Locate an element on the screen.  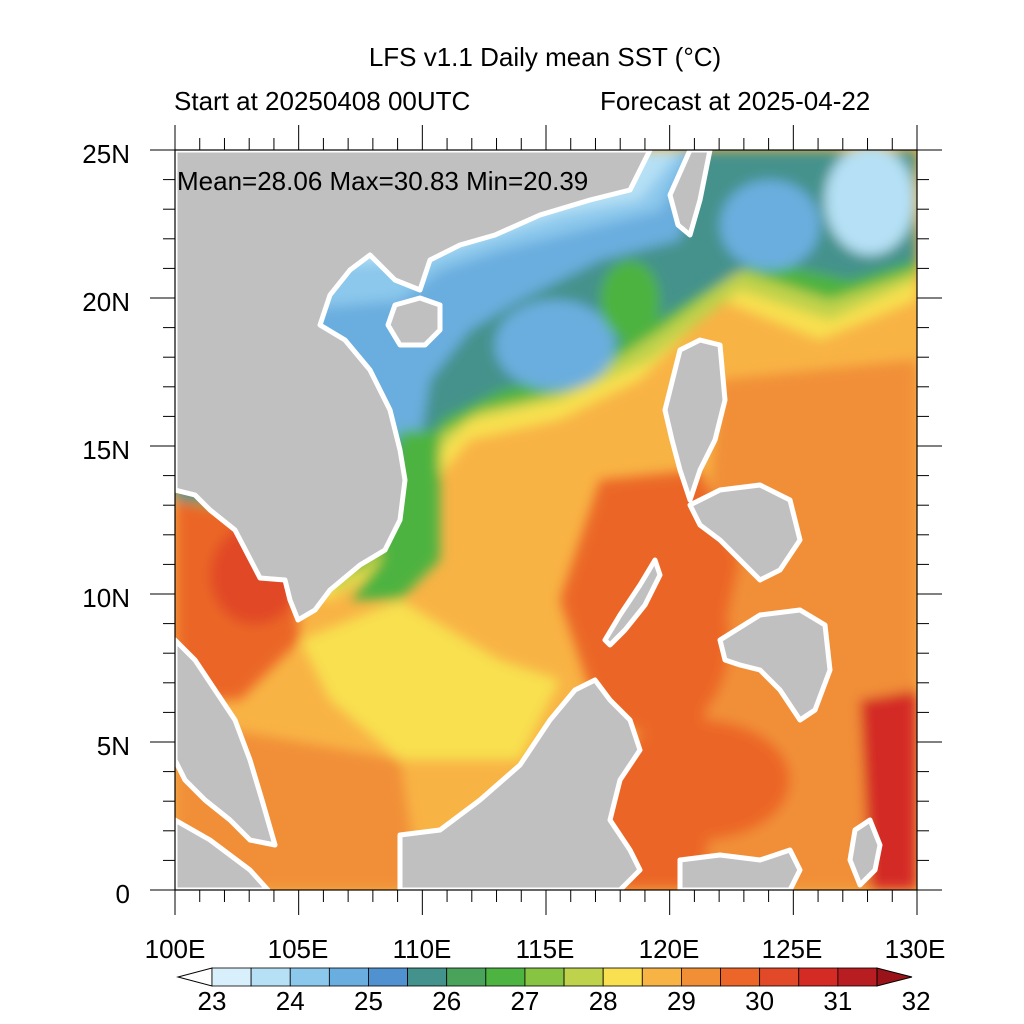
start-time-label: Start at 20250408 00UTC is located at coordinates (322, 101).